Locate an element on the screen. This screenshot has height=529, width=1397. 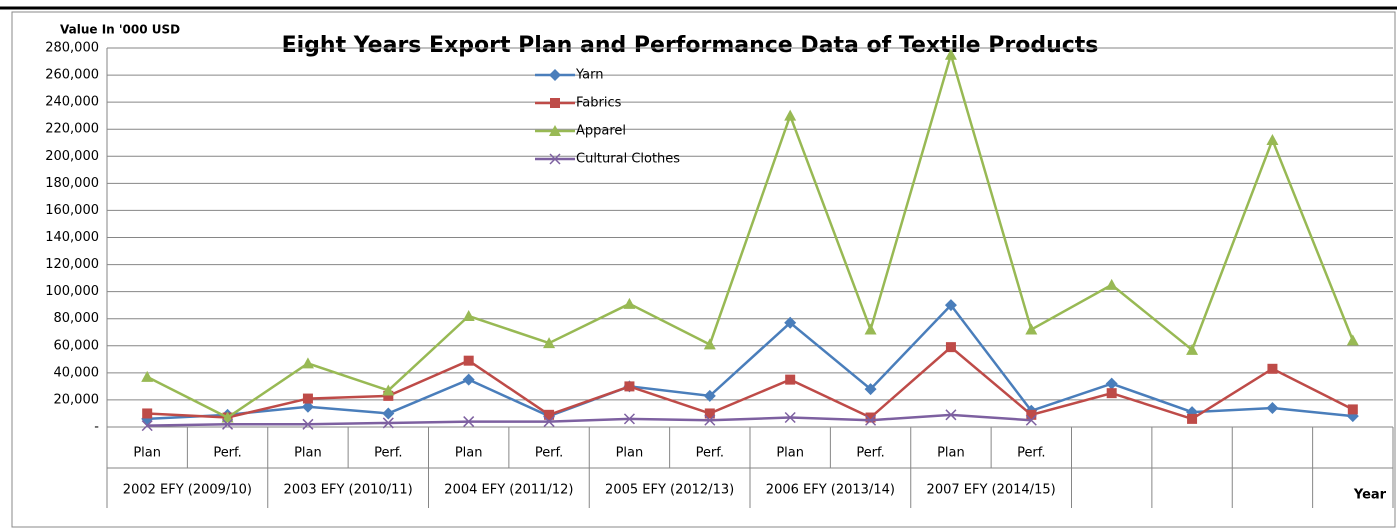
y-tick-label: 220,000 is located at coordinates (72, 129).